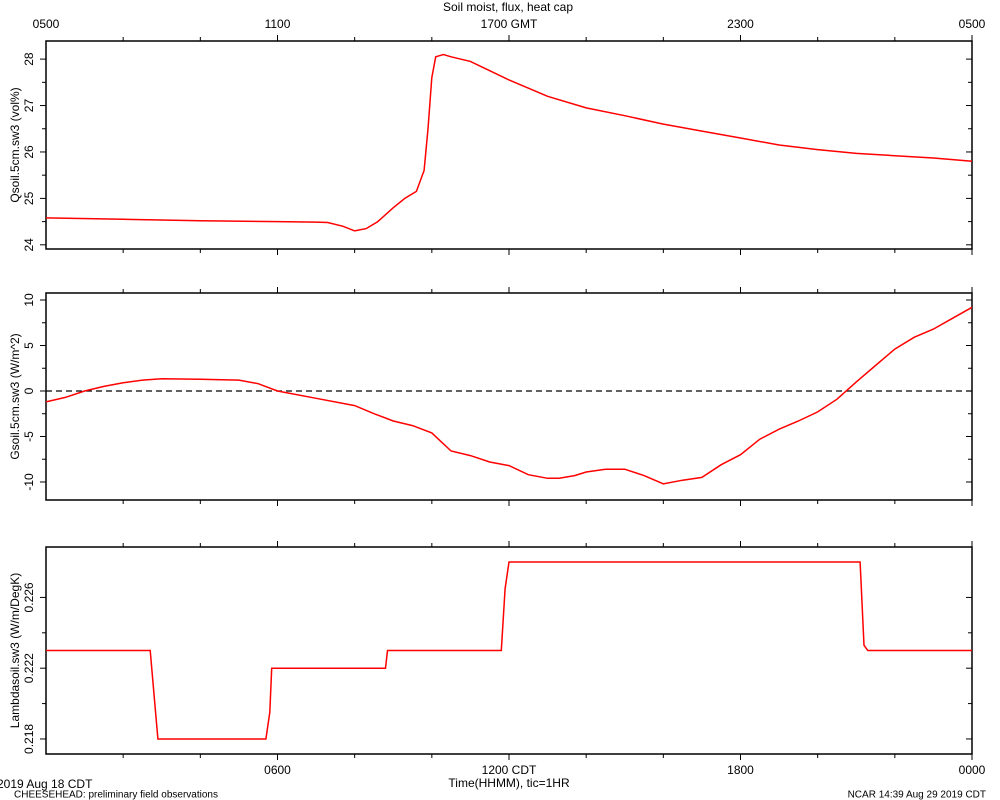  I want to click on chart-title: Soil moist, flux, heat cap, so click(508, 7).